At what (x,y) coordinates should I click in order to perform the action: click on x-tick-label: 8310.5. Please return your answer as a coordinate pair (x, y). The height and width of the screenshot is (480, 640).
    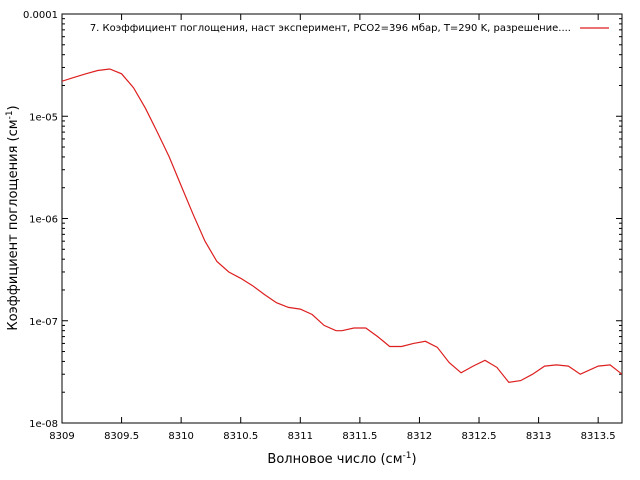
    Looking at the image, I should click on (240, 436).